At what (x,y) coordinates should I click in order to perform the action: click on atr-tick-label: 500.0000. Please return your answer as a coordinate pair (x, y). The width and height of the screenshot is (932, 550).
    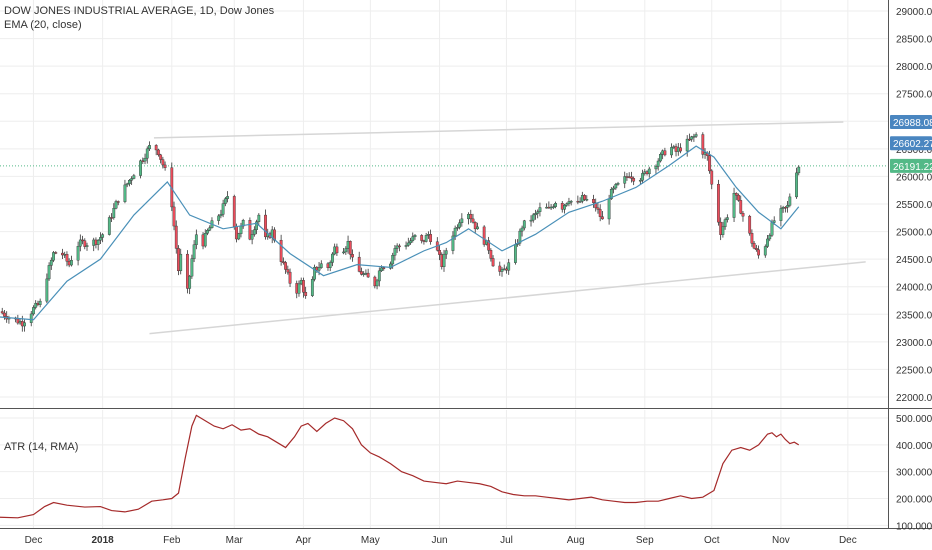
    Looking at the image, I should click on (914, 419).